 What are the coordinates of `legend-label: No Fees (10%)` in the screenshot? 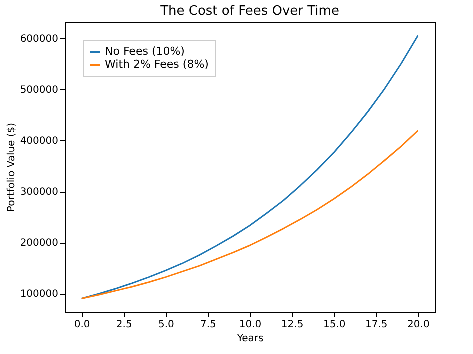 It's located at (145, 51).